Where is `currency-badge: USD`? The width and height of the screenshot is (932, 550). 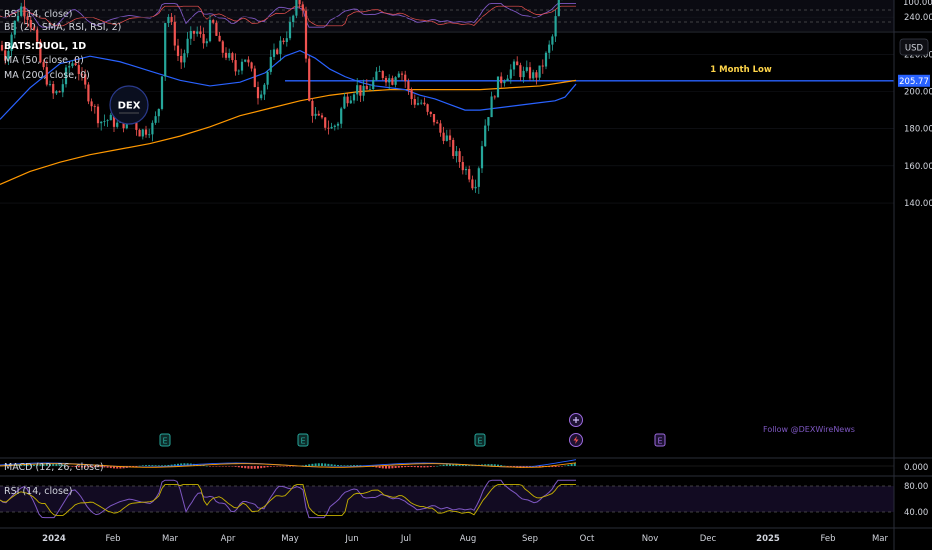 currency-badge: USD is located at coordinates (914, 47).